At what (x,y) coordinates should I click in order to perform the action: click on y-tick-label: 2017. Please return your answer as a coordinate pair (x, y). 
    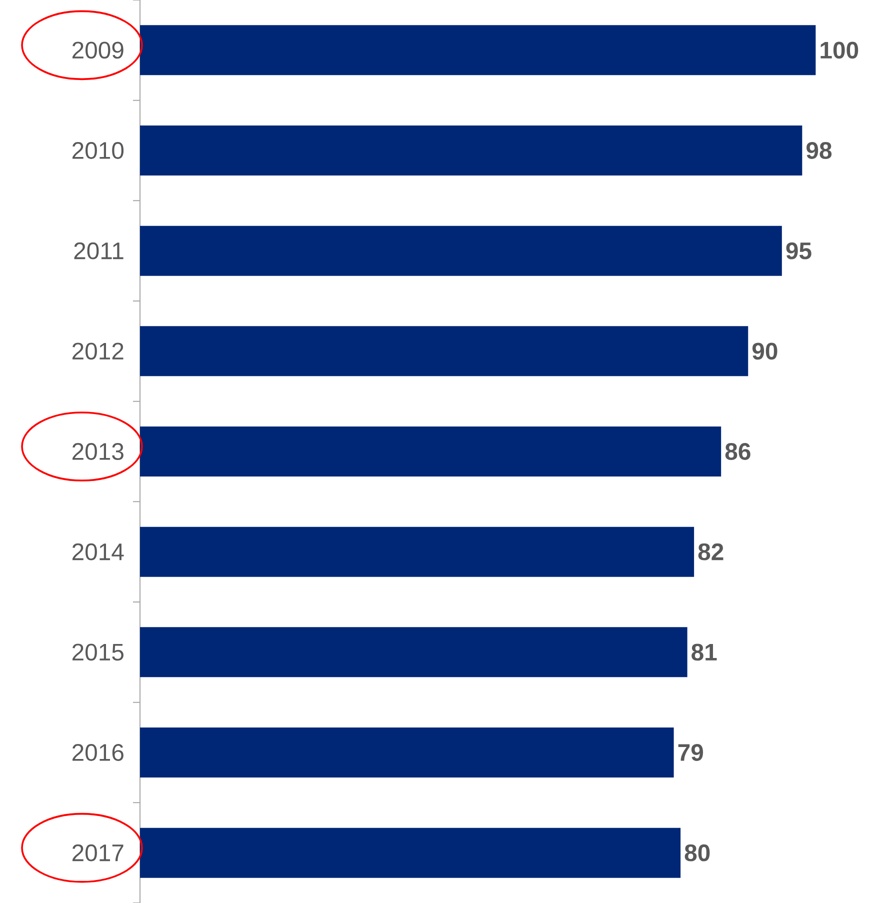
    Looking at the image, I should click on (98, 853).